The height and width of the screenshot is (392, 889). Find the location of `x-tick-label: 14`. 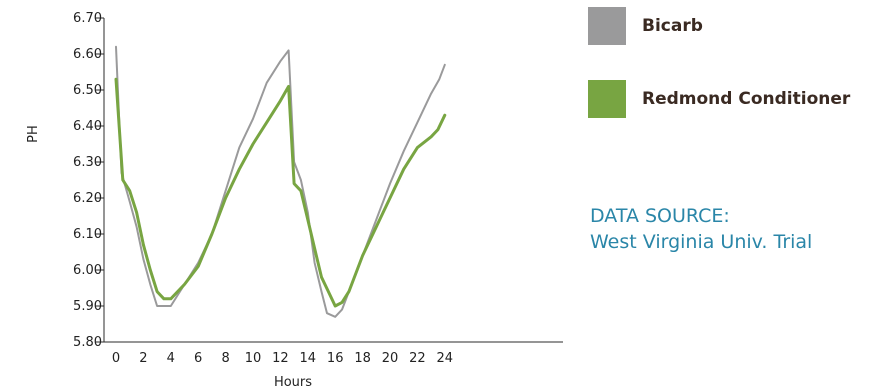

x-tick-label: 14 is located at coordinates (308, 358).